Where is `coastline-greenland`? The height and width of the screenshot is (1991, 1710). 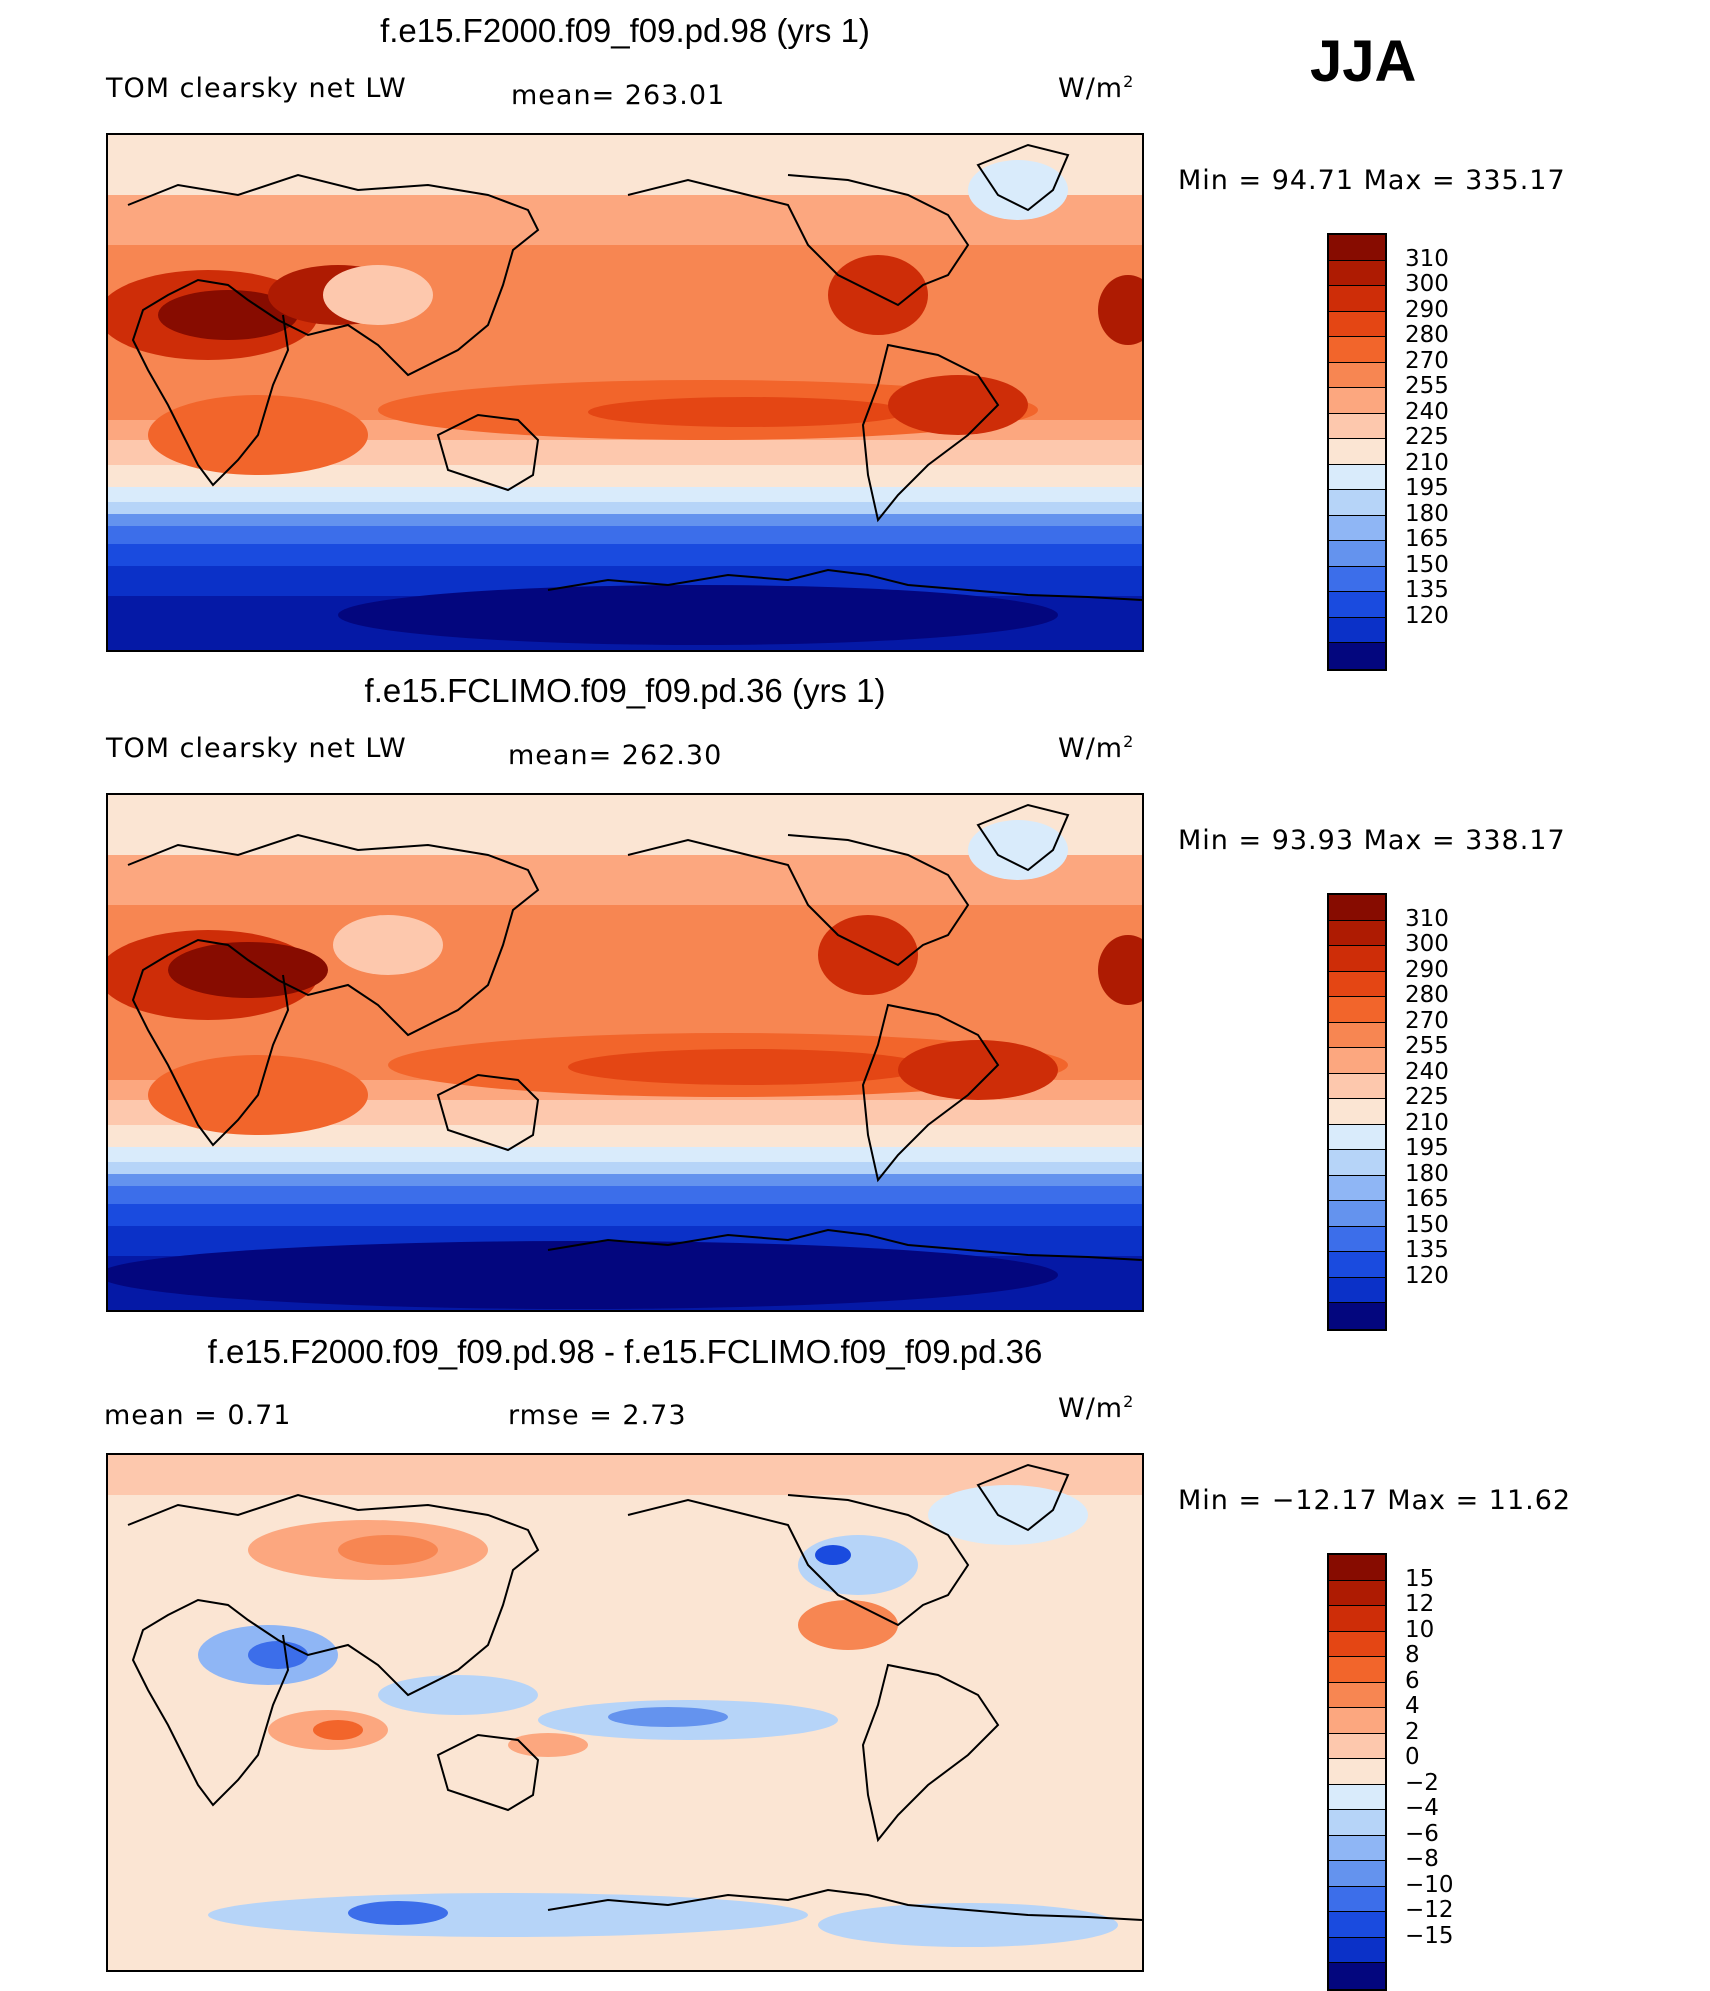
coastline-greenland is located at coordinates (1023, 837).